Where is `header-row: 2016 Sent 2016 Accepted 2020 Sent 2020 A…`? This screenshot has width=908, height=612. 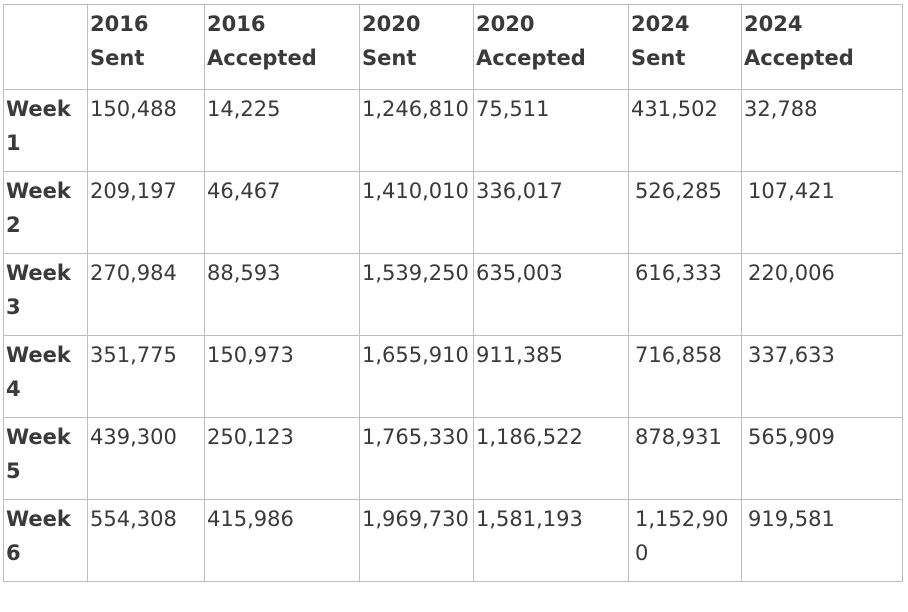 header-row: 2016 Sent 2016 Accepted 2020 Sent 2020 A… is located at coordinates (453, 47).